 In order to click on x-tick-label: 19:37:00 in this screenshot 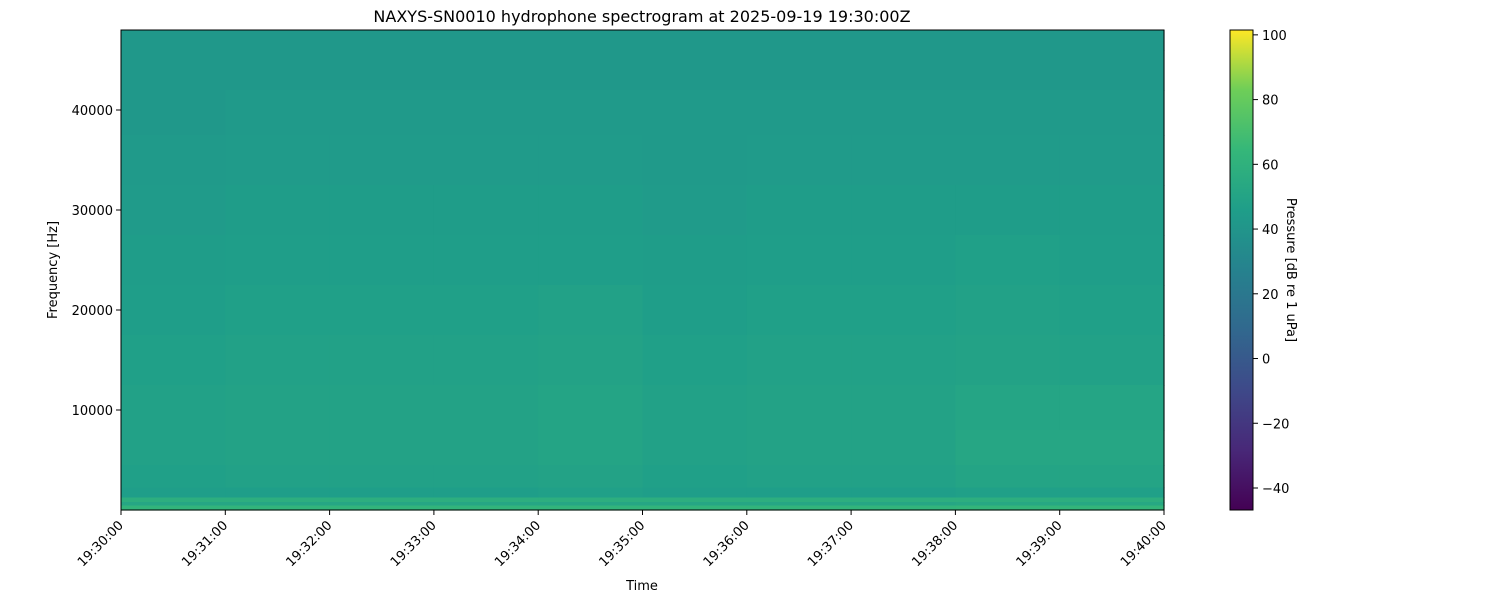, I will do `click(831, 544)`.